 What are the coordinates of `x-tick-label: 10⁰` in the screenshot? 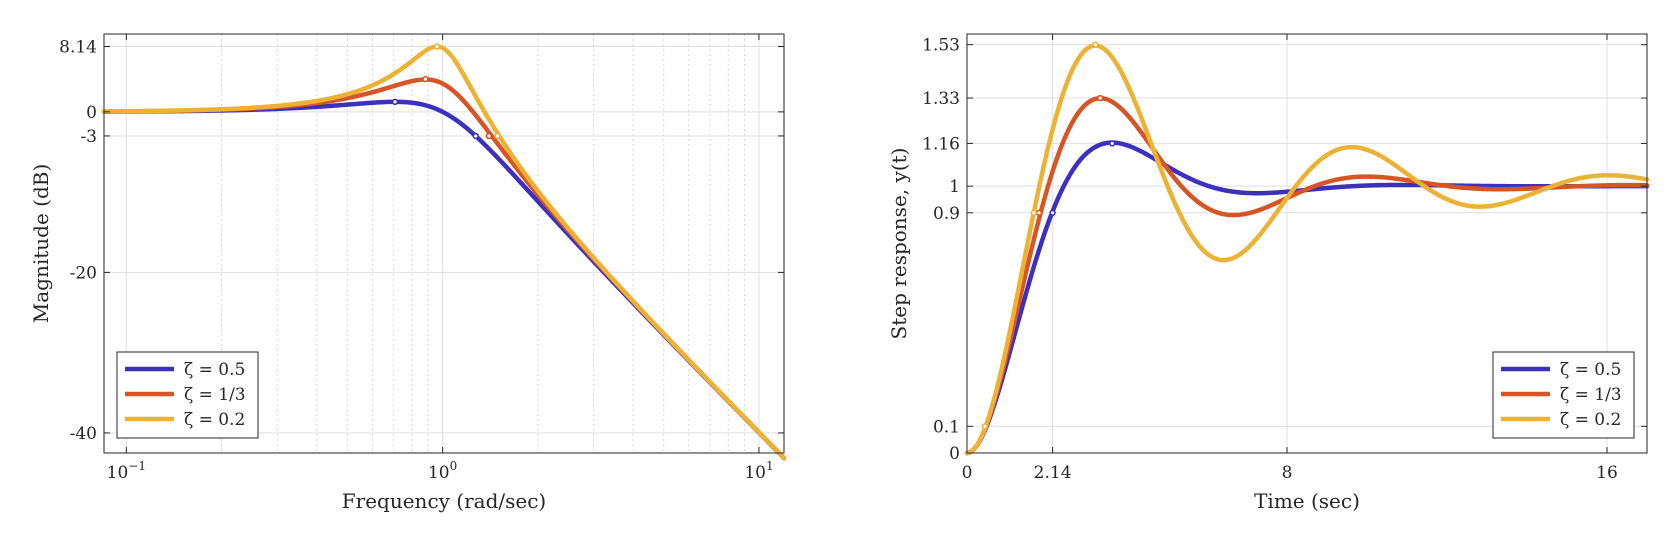 It's located at (442, 471).